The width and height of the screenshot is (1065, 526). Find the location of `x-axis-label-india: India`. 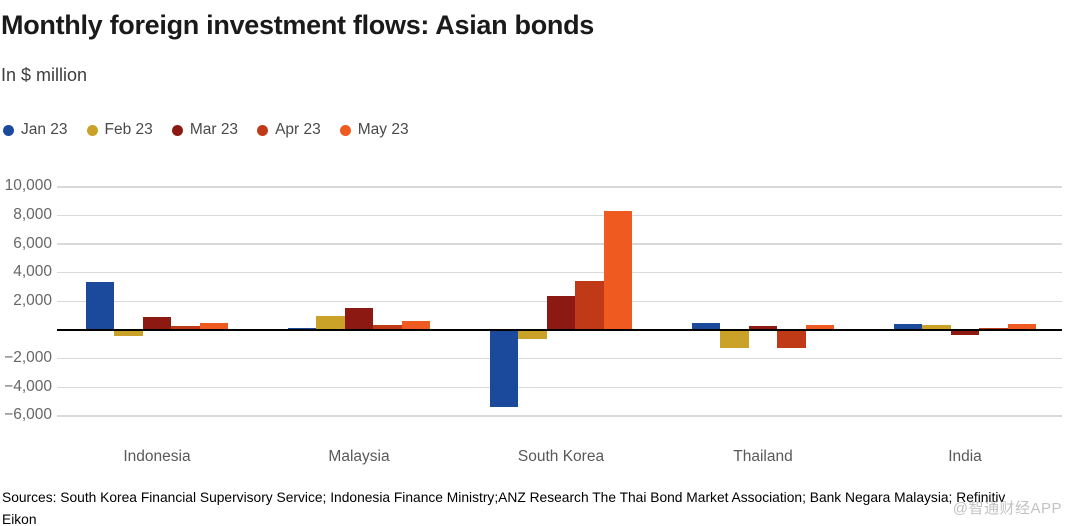

x-axis-label-india: India is located at coordinates (965, 456).